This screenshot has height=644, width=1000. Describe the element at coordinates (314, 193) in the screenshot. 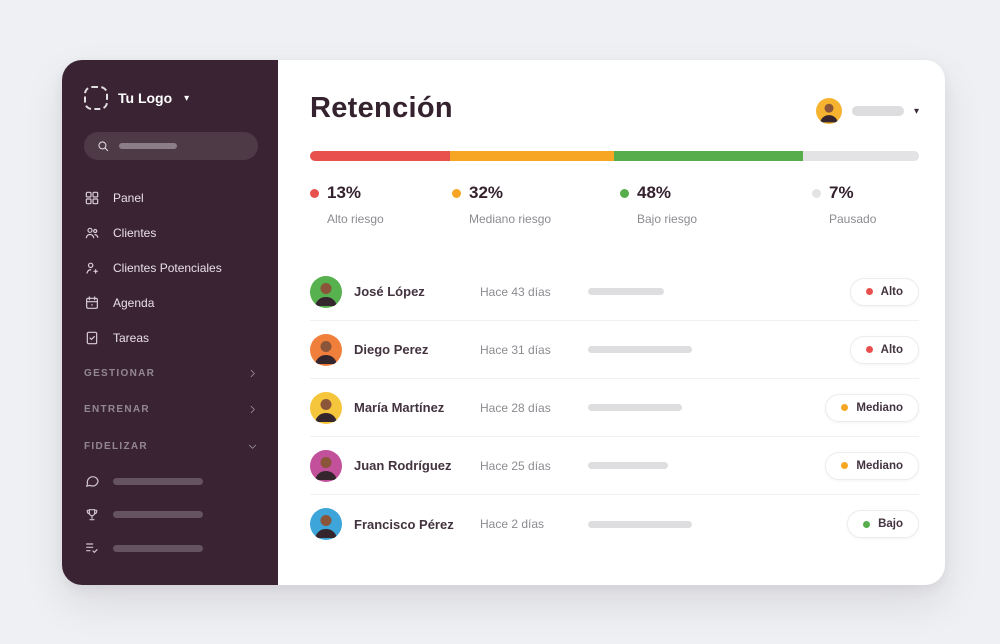

I see `legend-dot` at that location.